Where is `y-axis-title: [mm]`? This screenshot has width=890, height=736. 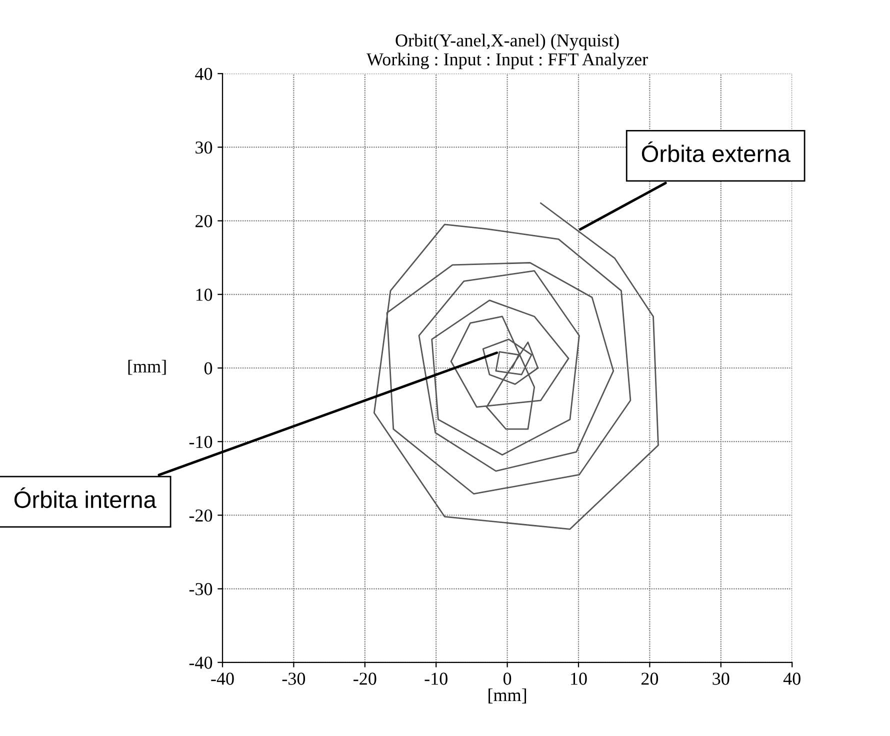
y-axis-title: [mm] is located at coordinates (147, 367).